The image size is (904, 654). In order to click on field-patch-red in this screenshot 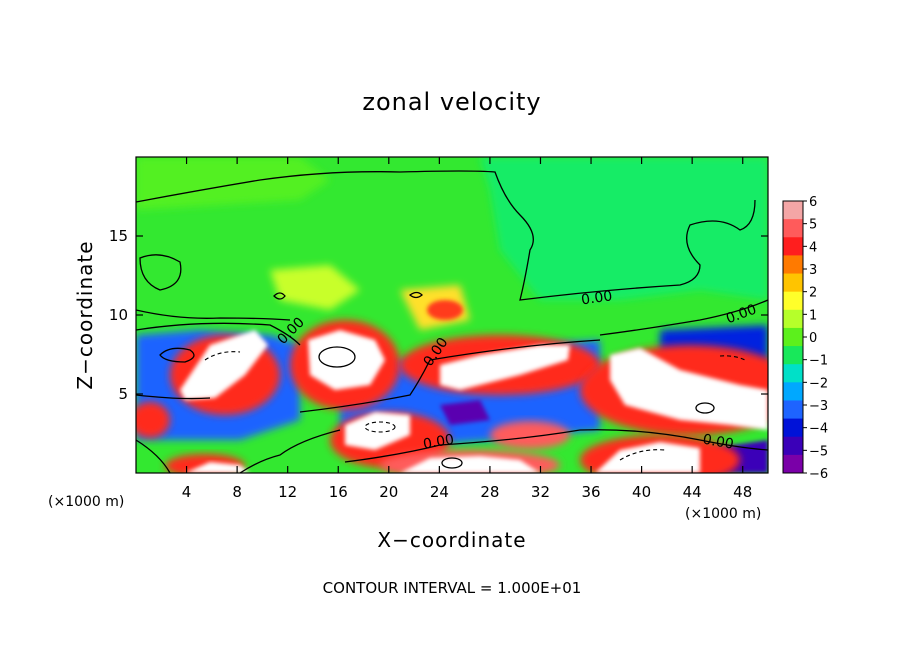, I will do `click(445, 310)`.